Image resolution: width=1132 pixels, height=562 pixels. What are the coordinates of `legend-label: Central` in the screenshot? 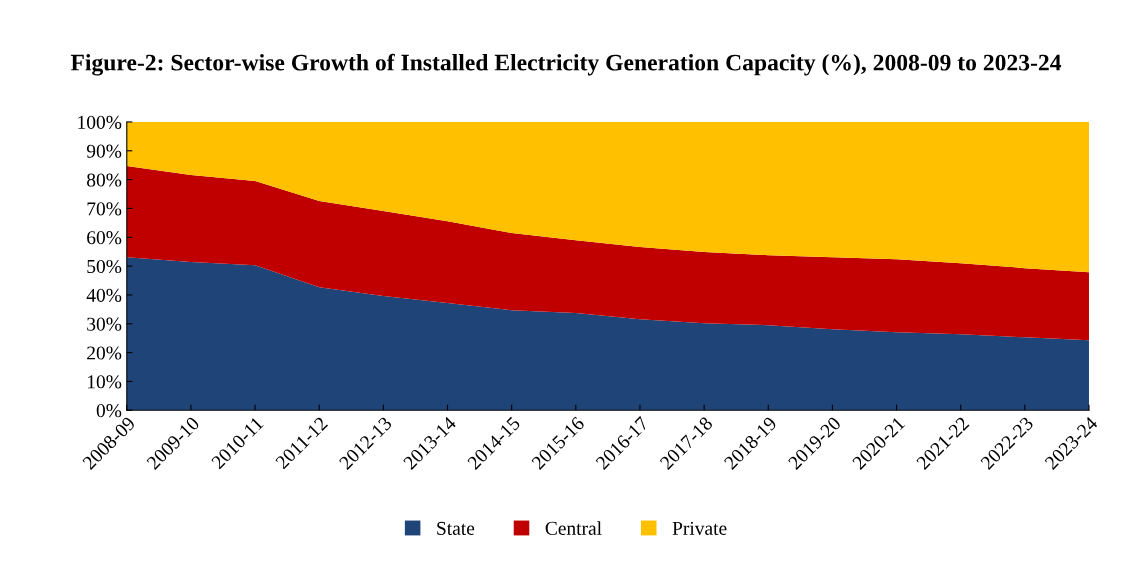 It's located at (573, 528).